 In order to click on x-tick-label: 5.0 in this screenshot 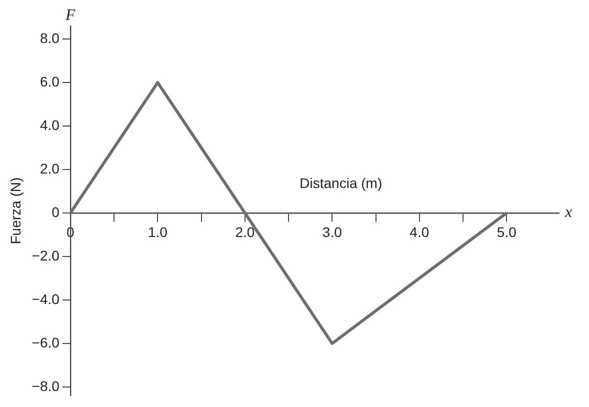, I will do `click(506, 232)`.